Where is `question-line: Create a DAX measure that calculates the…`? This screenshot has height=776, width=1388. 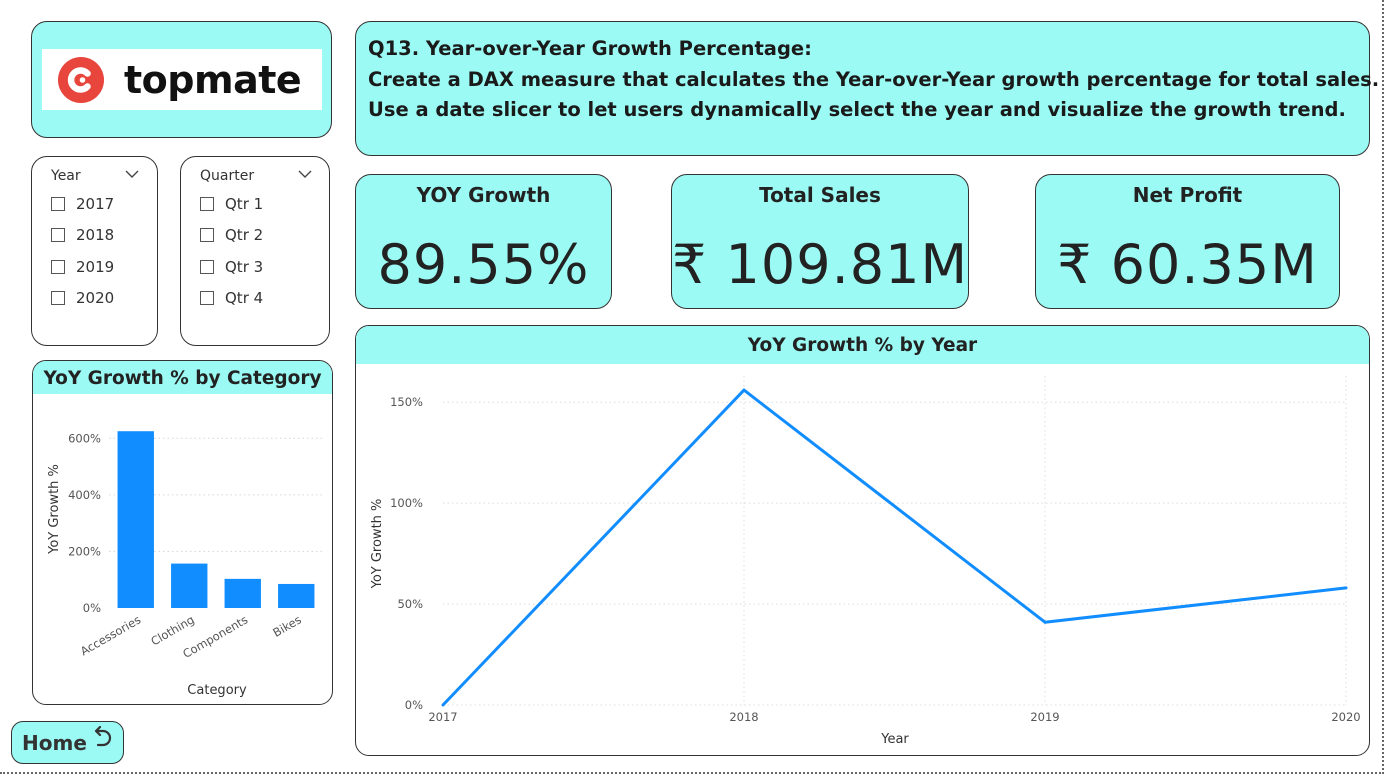 question-line: Create a DAX measure that calculates the… is located at coordinates (874, 79).